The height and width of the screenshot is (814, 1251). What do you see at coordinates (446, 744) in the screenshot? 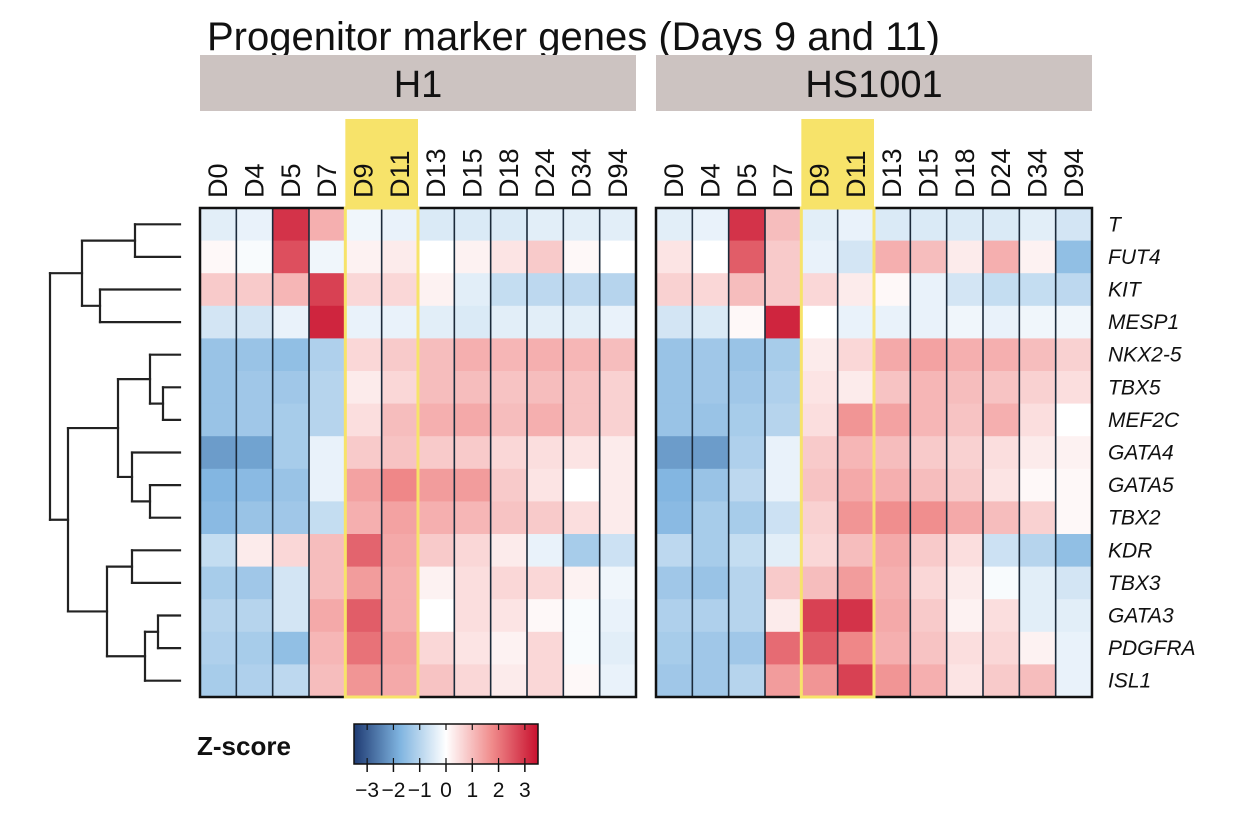
I see `colorbar-gradient` at bounding box center [446, 744].